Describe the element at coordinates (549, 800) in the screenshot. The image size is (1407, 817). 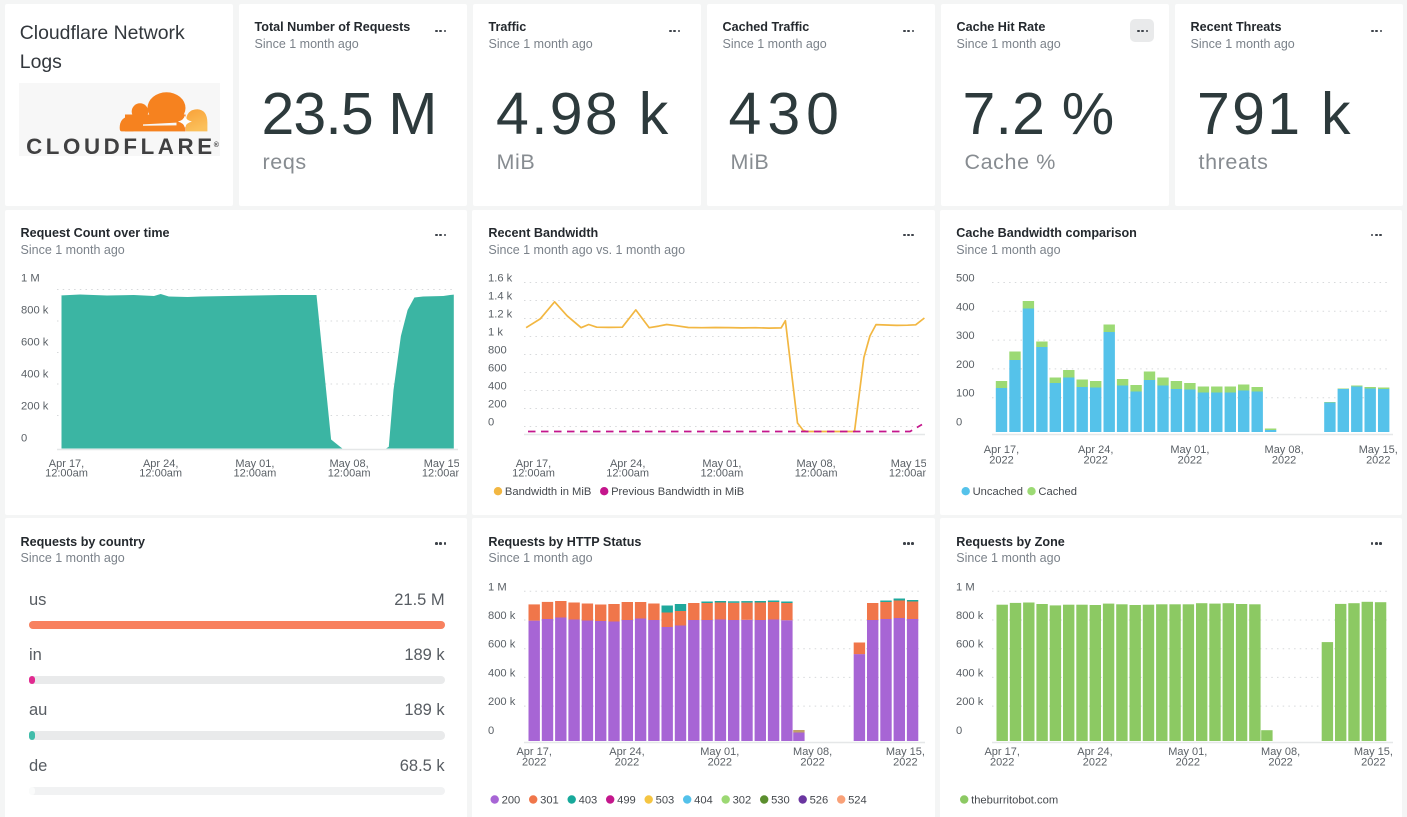
I see `svg-text: 301` at that location.